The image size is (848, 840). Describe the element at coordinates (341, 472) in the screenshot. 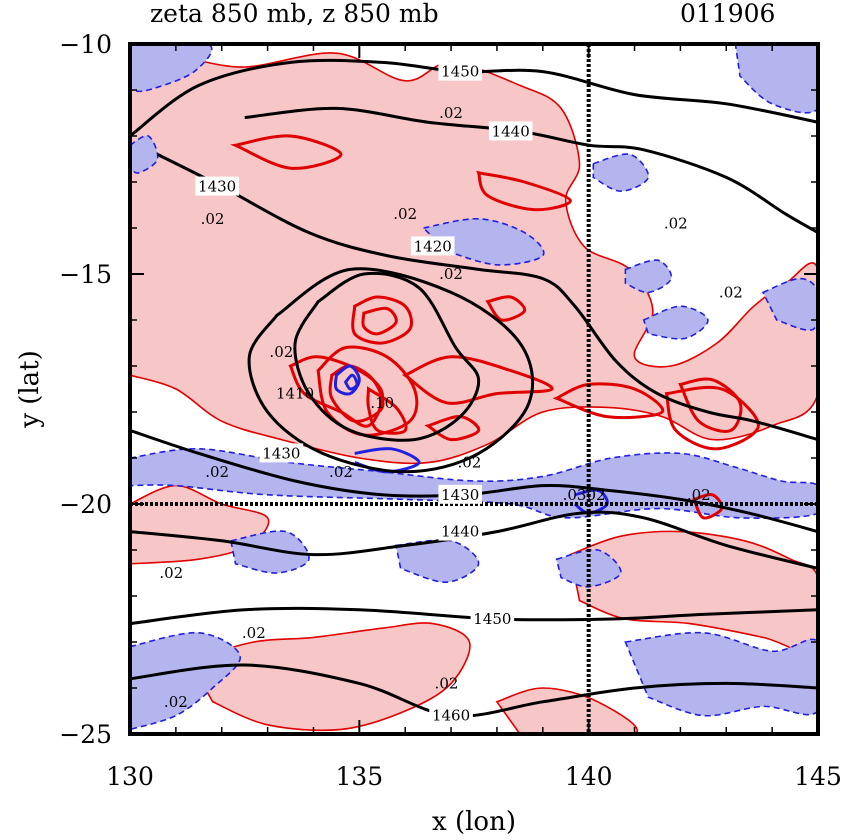

I see `zeta-contour-label-10: .02` at that location.